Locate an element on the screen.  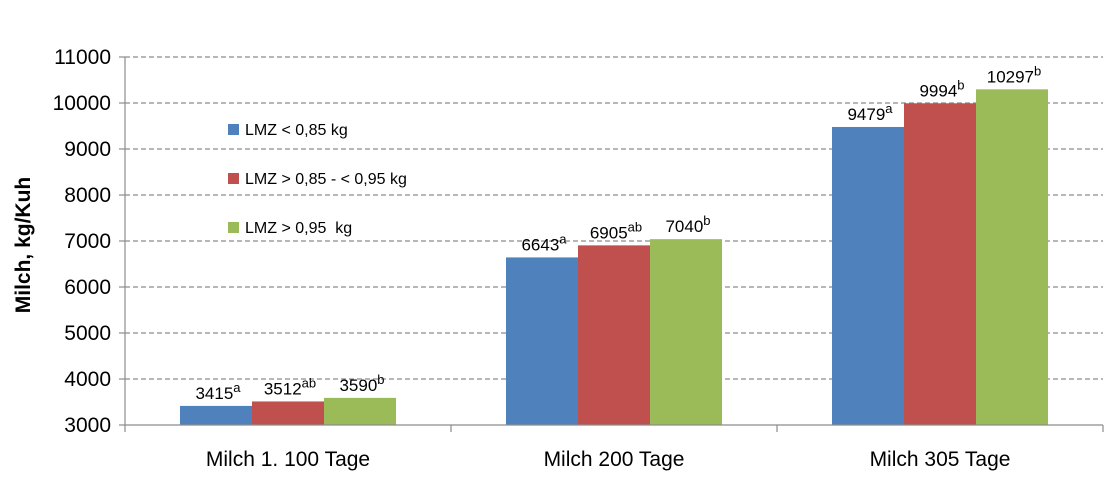
data-label: 6643a is located at coordinates (544, 242).